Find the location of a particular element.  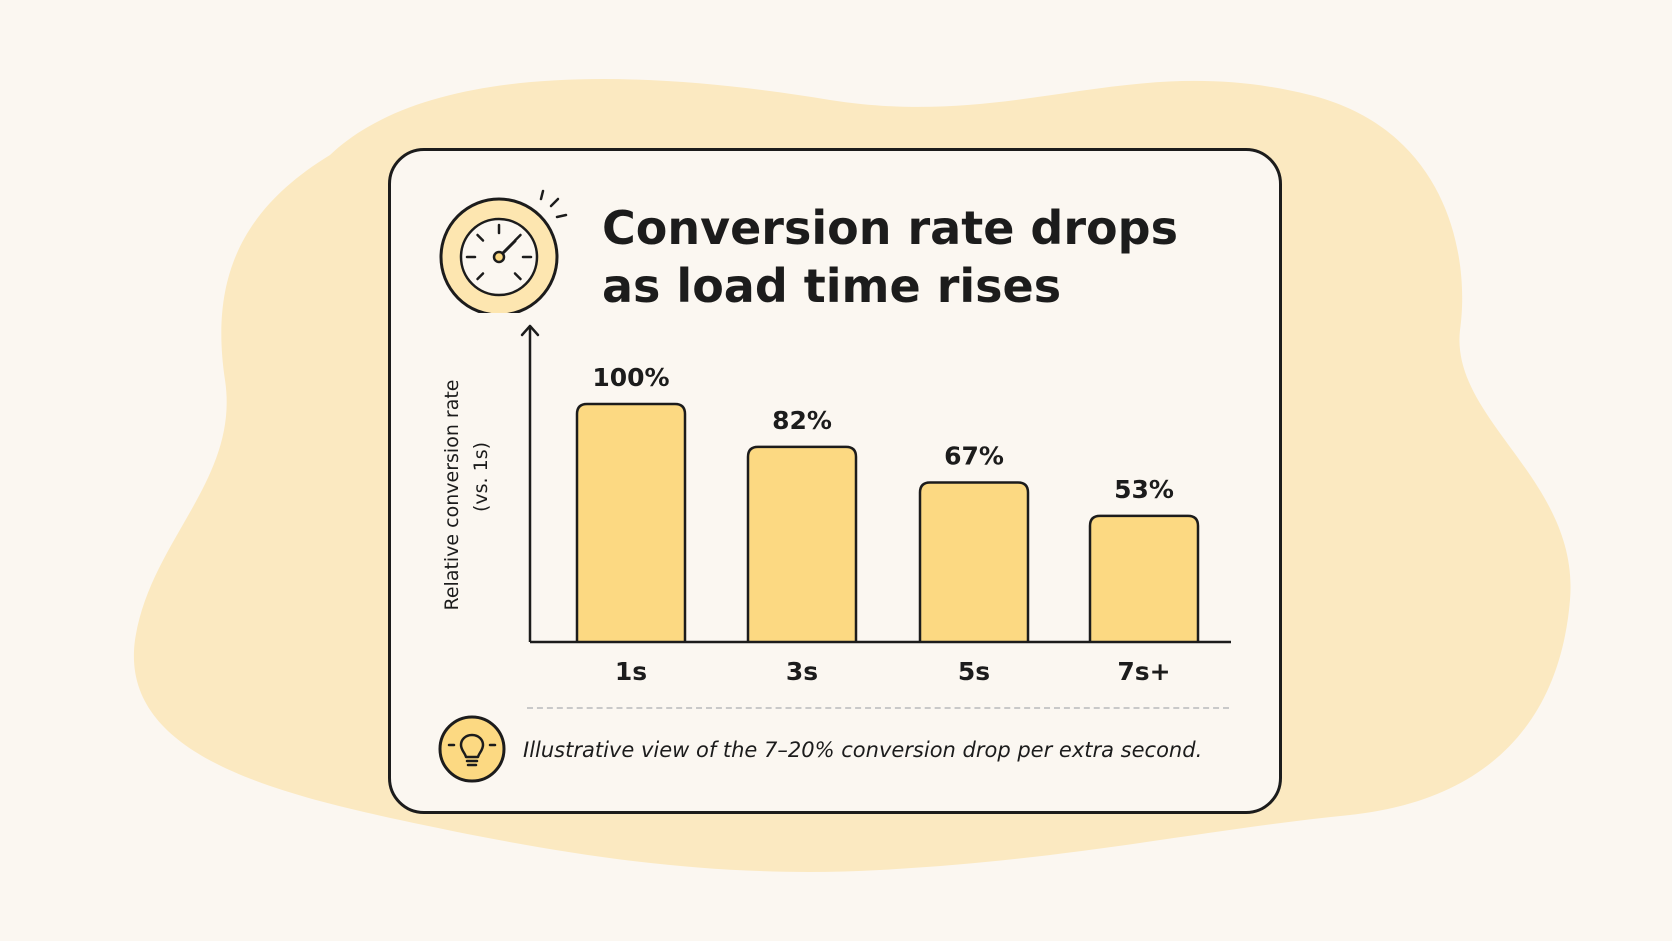

speedometer-icon is located at coordinates (503, 251).